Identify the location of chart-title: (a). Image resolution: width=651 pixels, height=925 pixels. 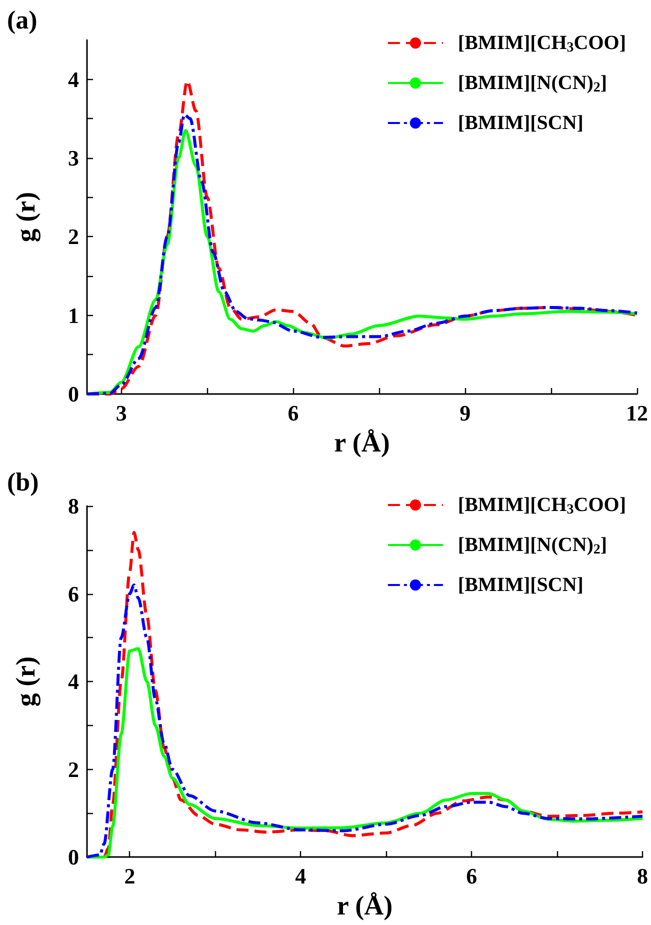
(22, 20).